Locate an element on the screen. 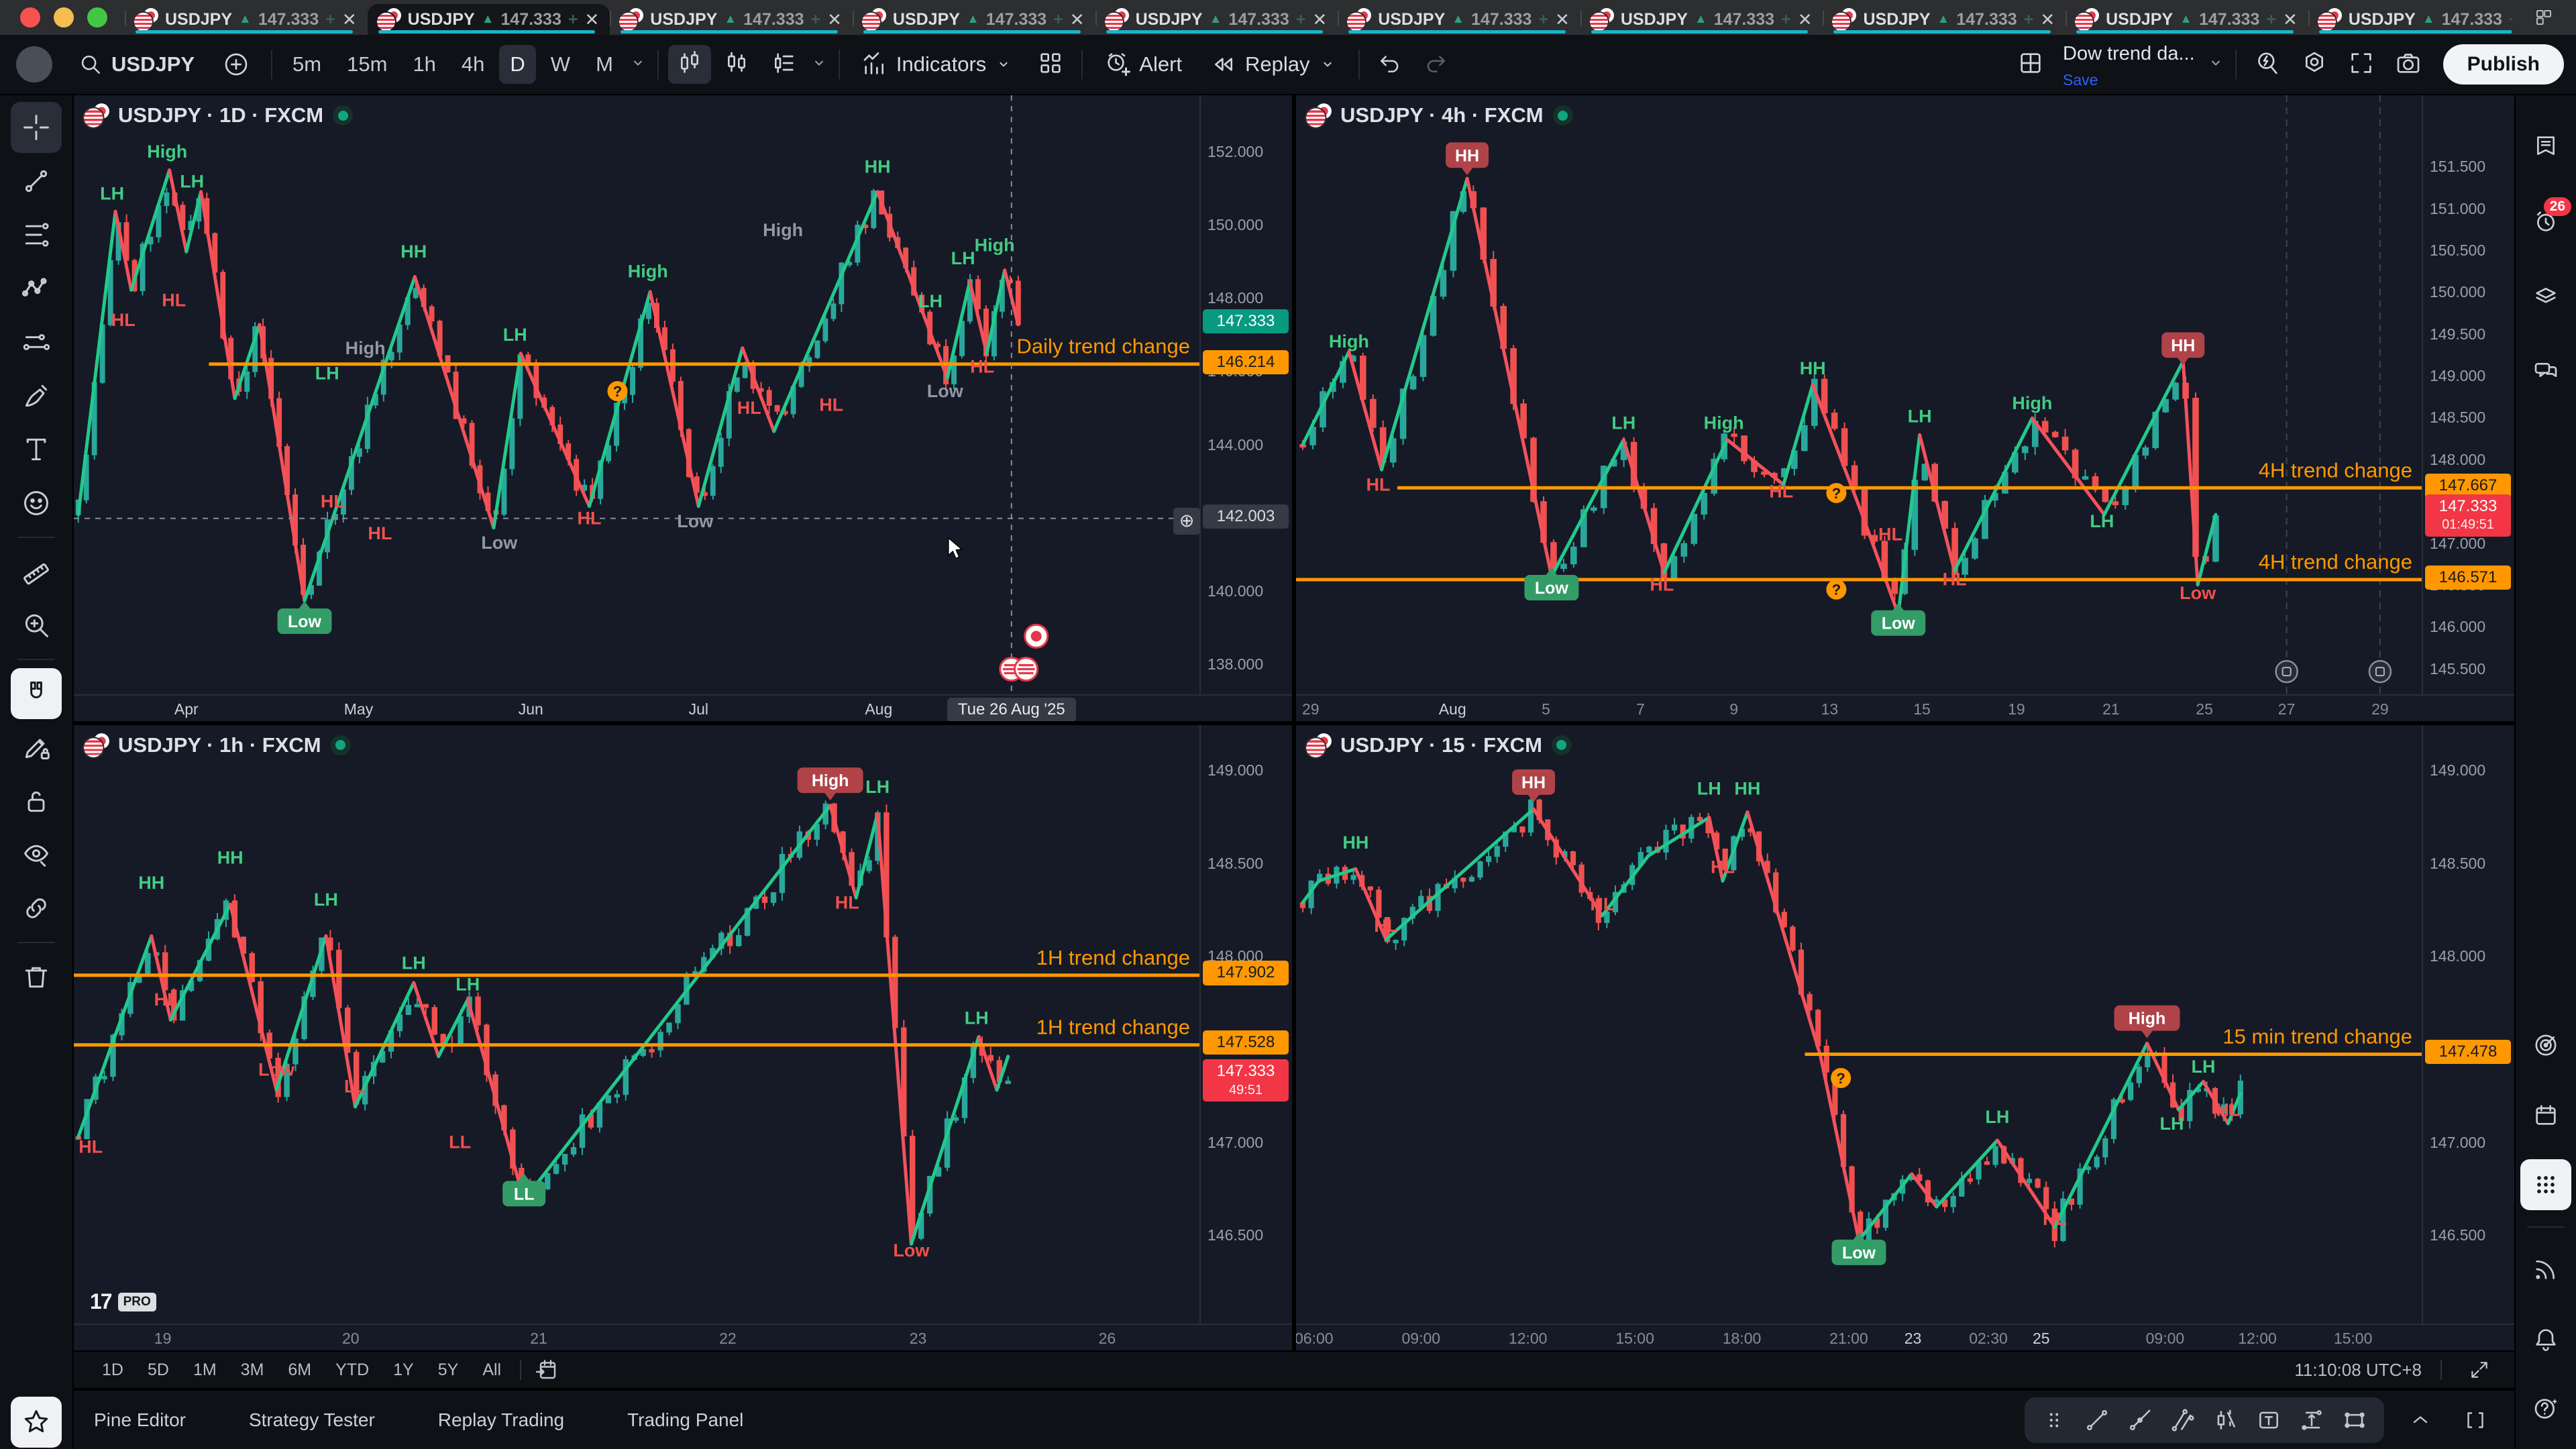 This screenshot has height=1449, width=2576. range-1M: 1M is located at coordinates (205, 1369).